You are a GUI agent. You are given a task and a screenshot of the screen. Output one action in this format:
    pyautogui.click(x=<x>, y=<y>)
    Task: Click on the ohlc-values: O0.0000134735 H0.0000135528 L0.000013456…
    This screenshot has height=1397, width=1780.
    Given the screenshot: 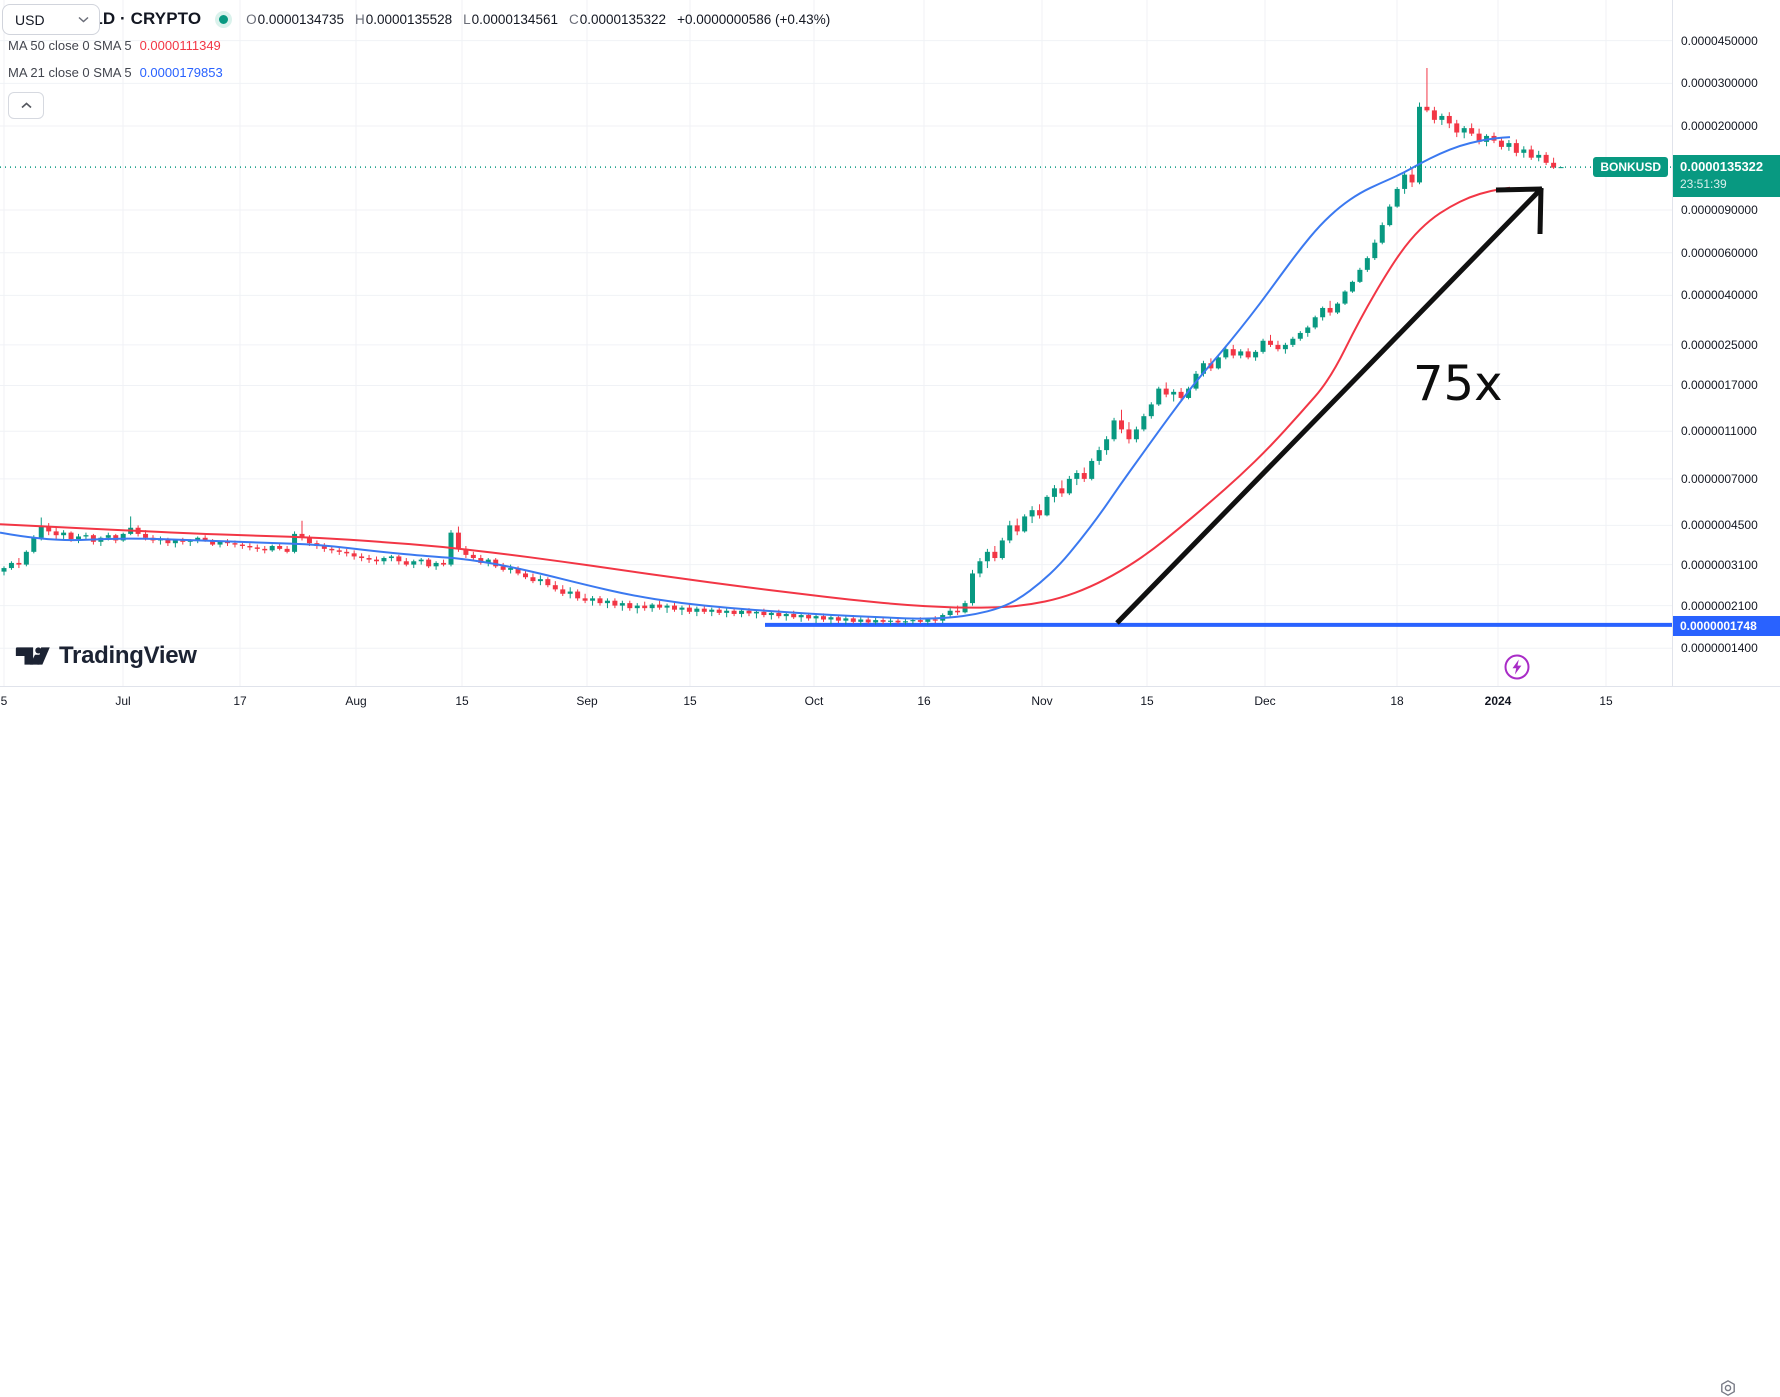 What is the action you would take?
    pyautogui.click(x=538, y=19)
    